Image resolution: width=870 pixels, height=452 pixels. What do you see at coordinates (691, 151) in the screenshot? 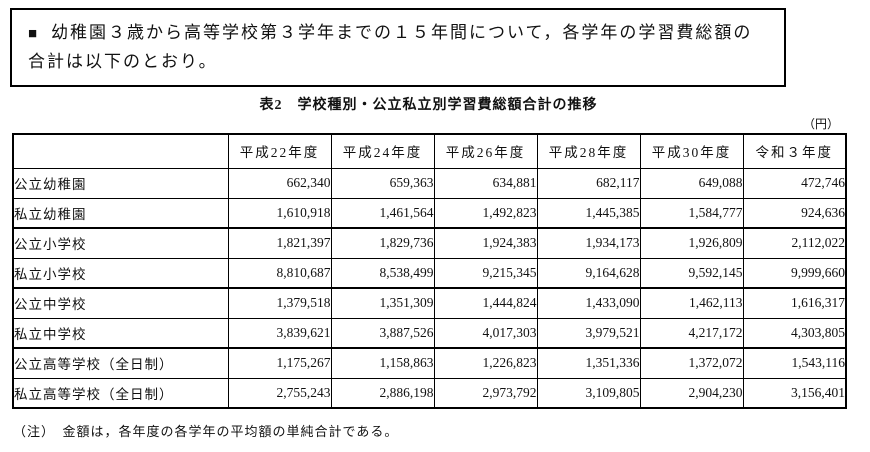
I see `column-header-h30: 平成30年度` at bounding box center [691, 151].